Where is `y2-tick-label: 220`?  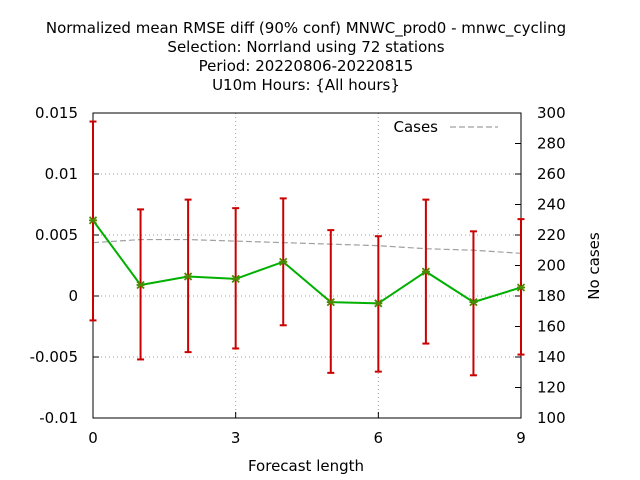
y2-tick-label: 220 is located at coordinates (551, 235).